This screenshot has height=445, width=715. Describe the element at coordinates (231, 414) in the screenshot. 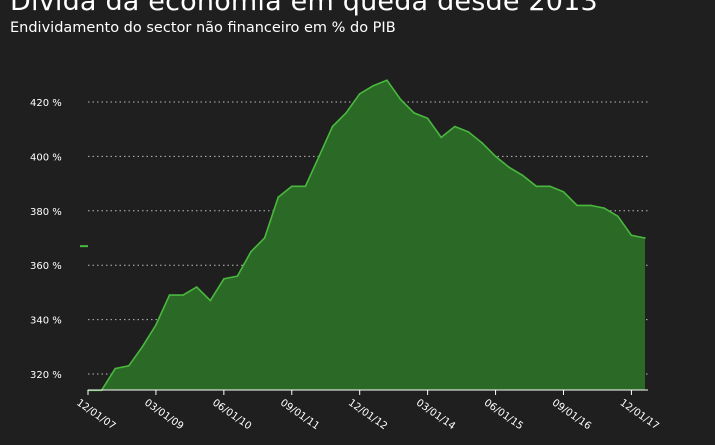

I see `x-tick-label: 06/01/10` at that location.